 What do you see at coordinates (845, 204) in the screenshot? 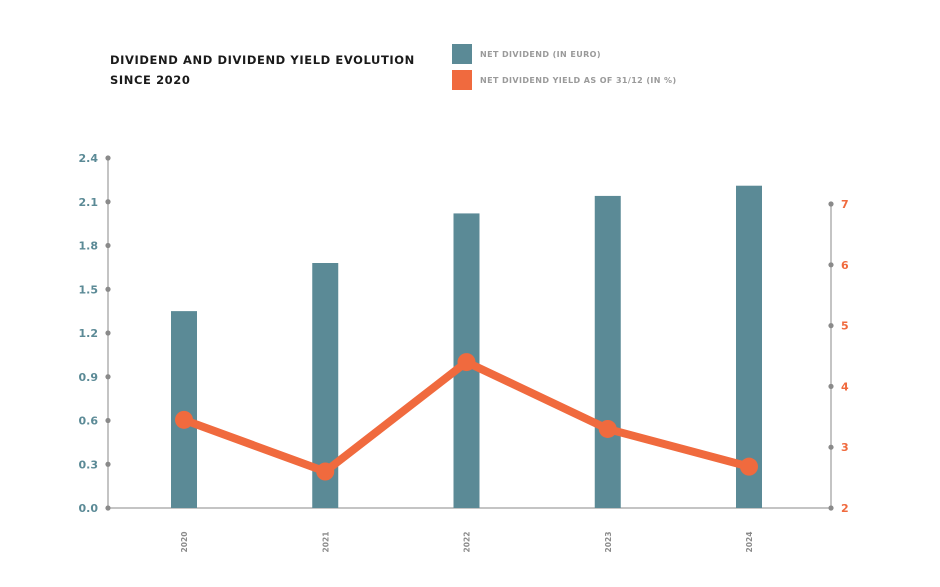
I see `right-axis-tick-label: 7` at bounding box center [845, 204].